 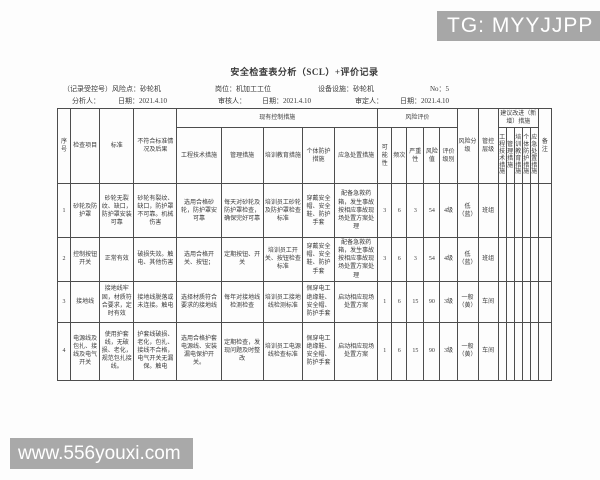 What do you see at coordinates (242, 156) in the screenshot?
I see `col-header-management: 管理措施` at bounding box center [242, 156].